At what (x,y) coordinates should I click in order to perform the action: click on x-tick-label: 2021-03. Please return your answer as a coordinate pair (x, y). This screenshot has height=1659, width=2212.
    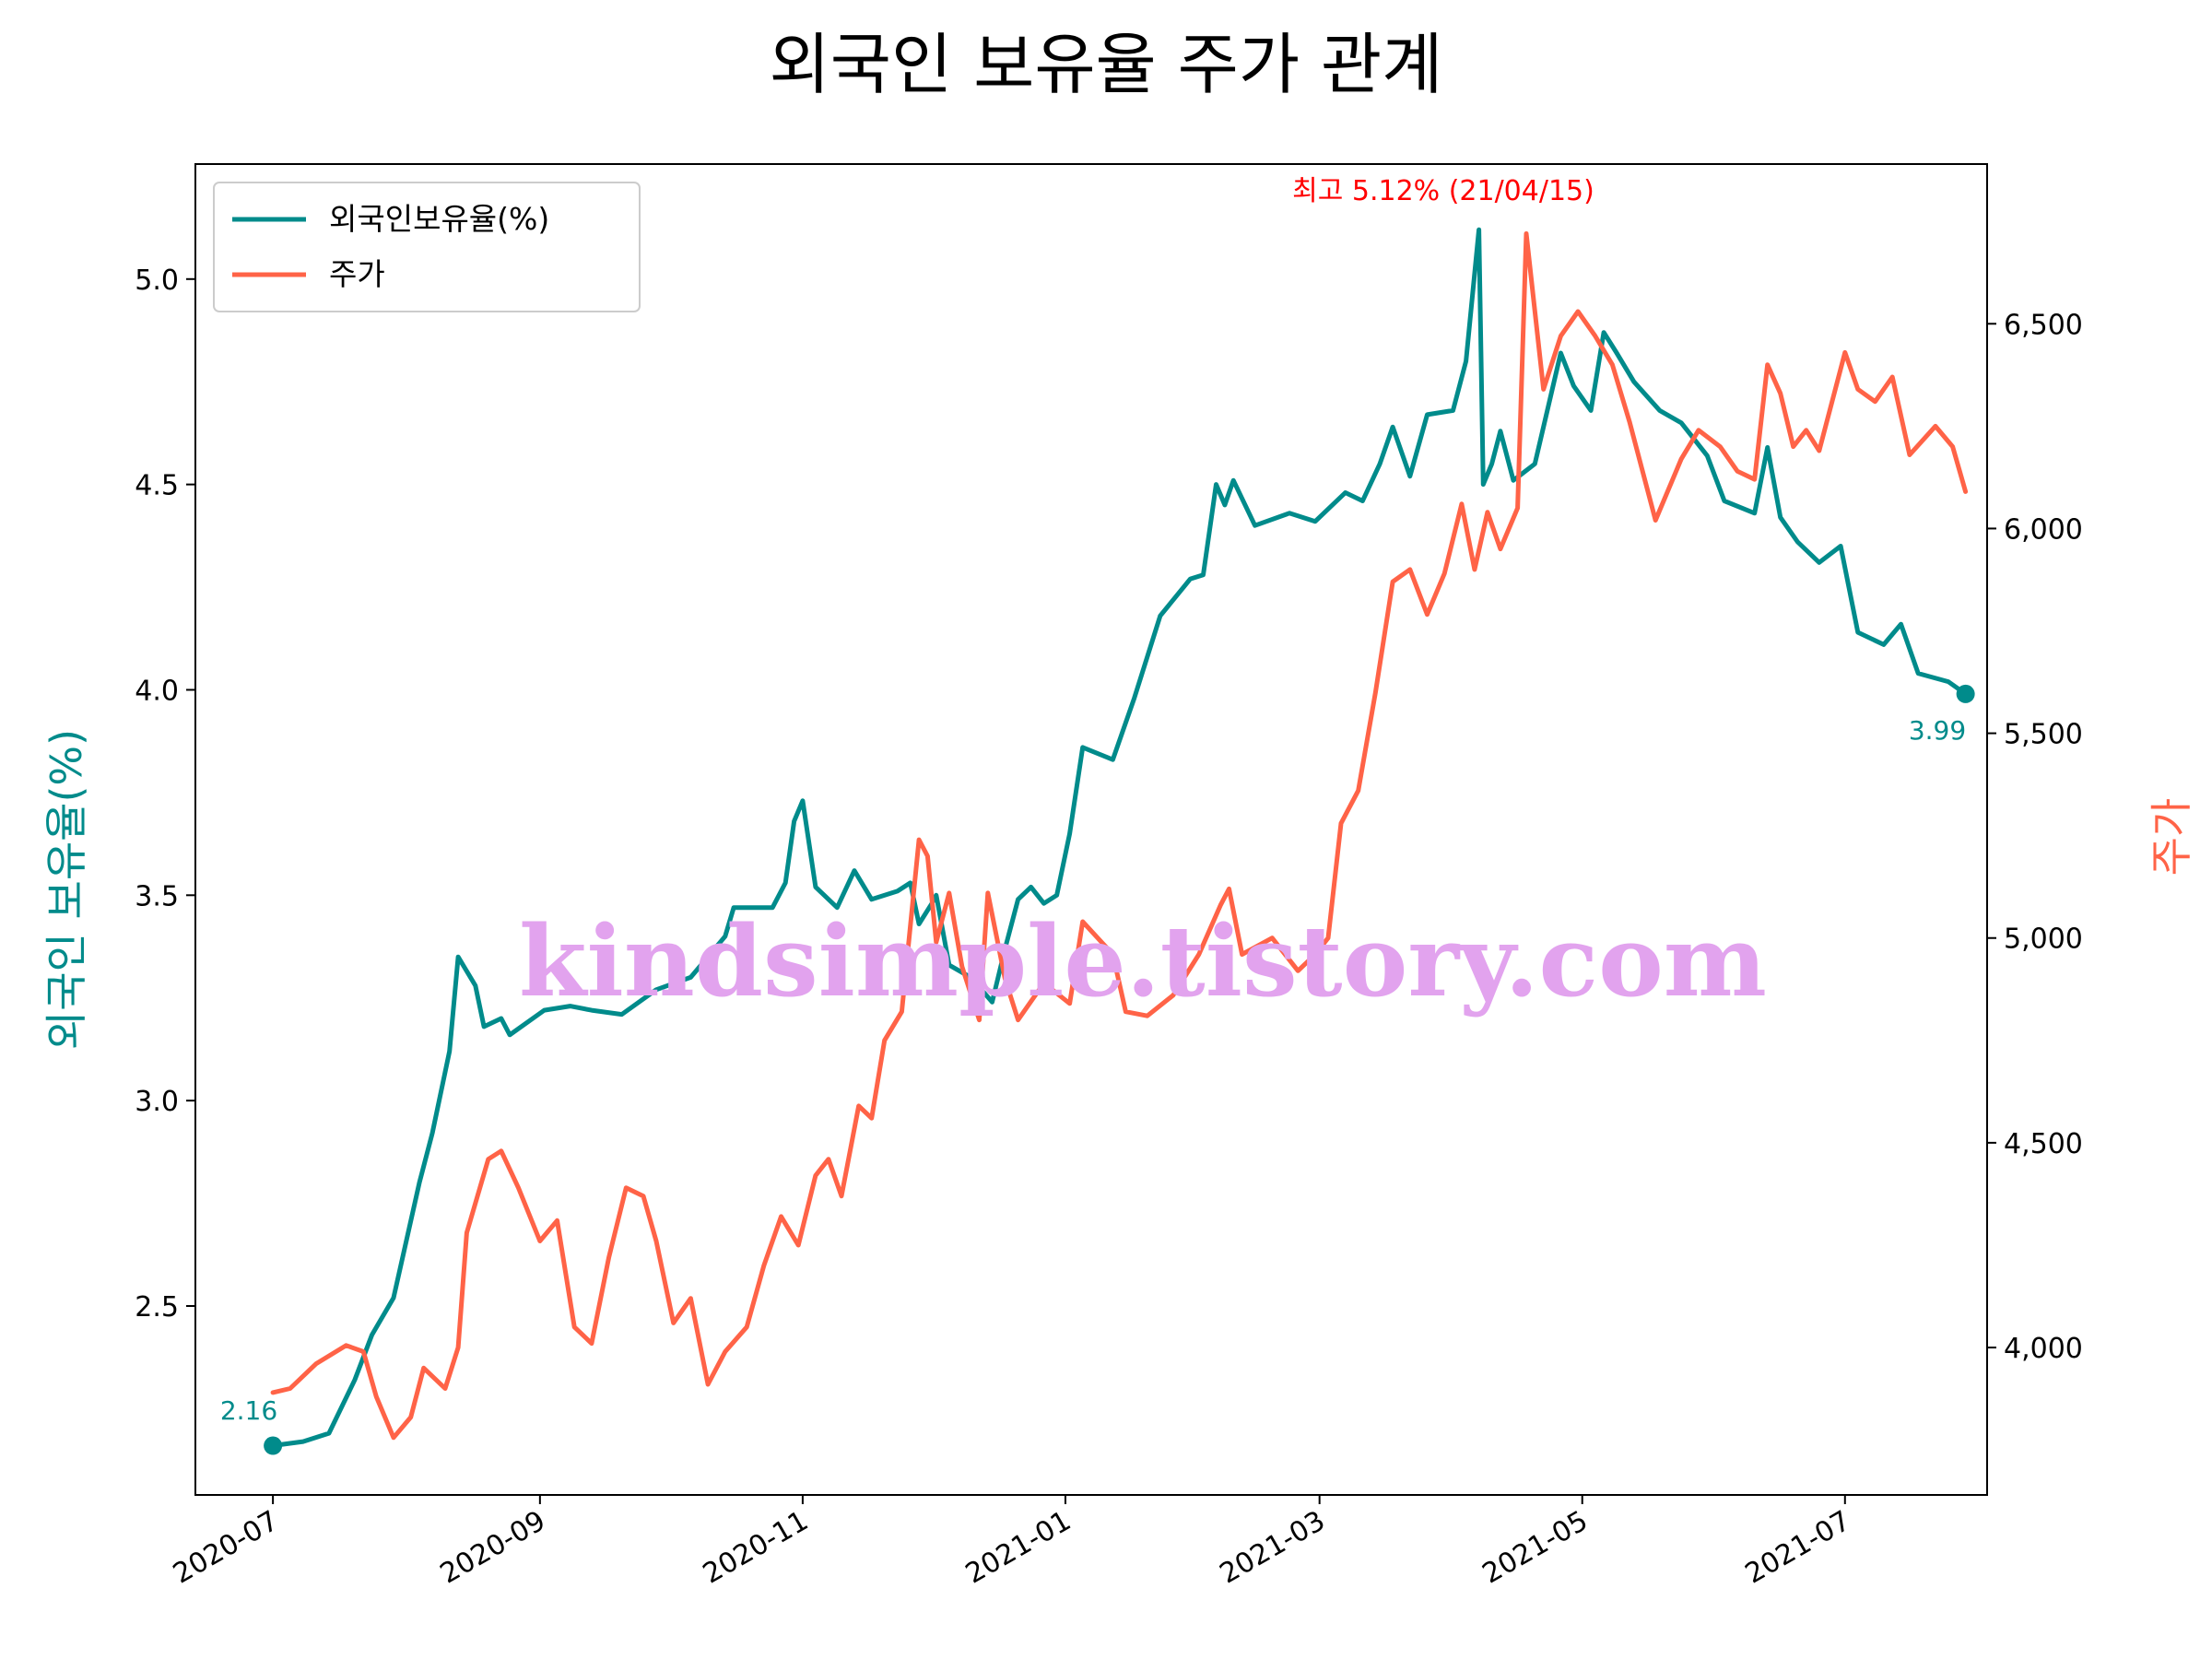
    Looking at the image, I should click on (1273, 1548).